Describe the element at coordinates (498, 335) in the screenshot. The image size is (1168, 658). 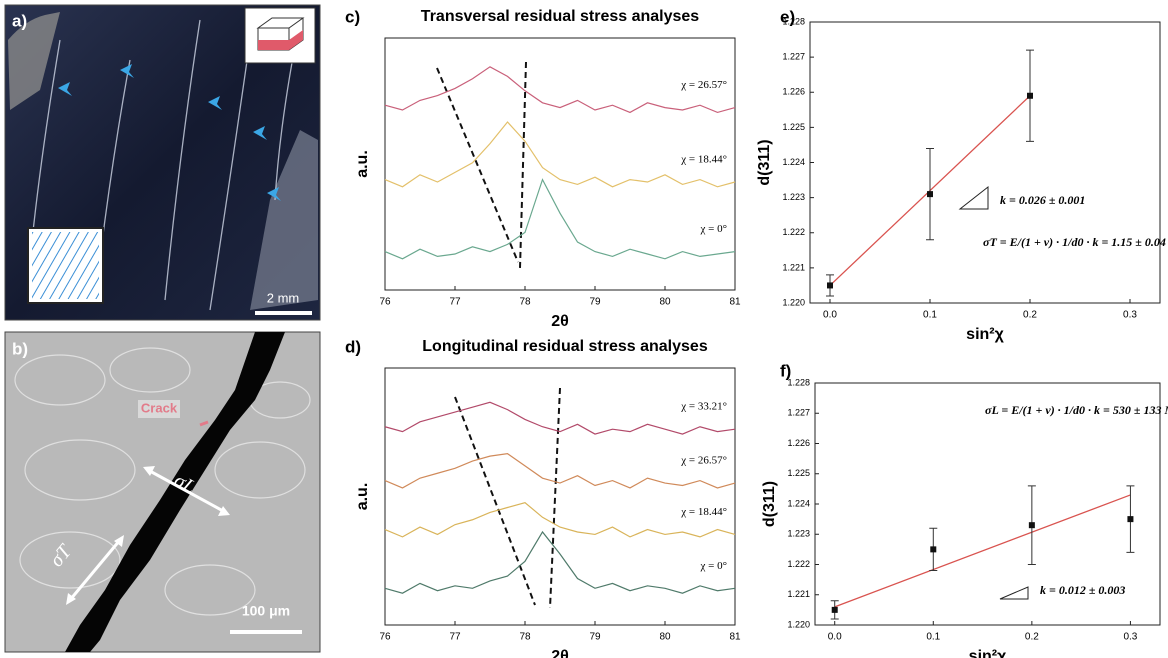
I see `guides` at that location.